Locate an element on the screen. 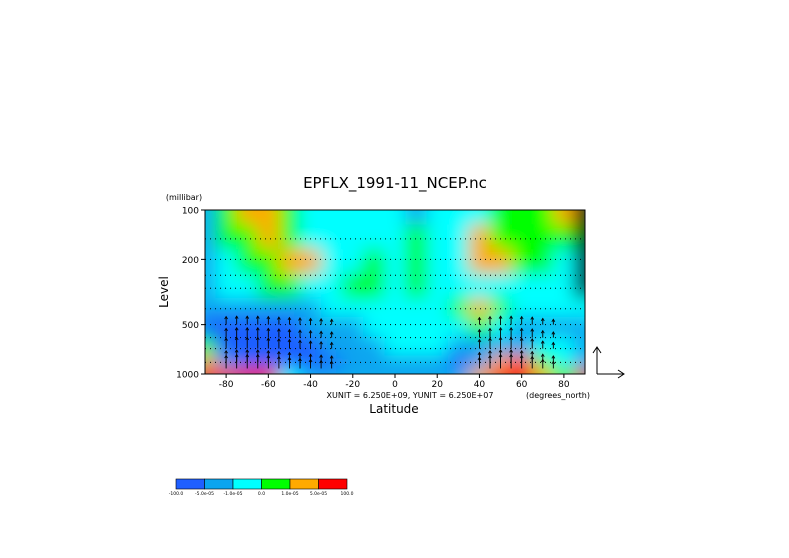 This screenshot has width=789, height=558. plot-area is located at coordinates (395, 292).